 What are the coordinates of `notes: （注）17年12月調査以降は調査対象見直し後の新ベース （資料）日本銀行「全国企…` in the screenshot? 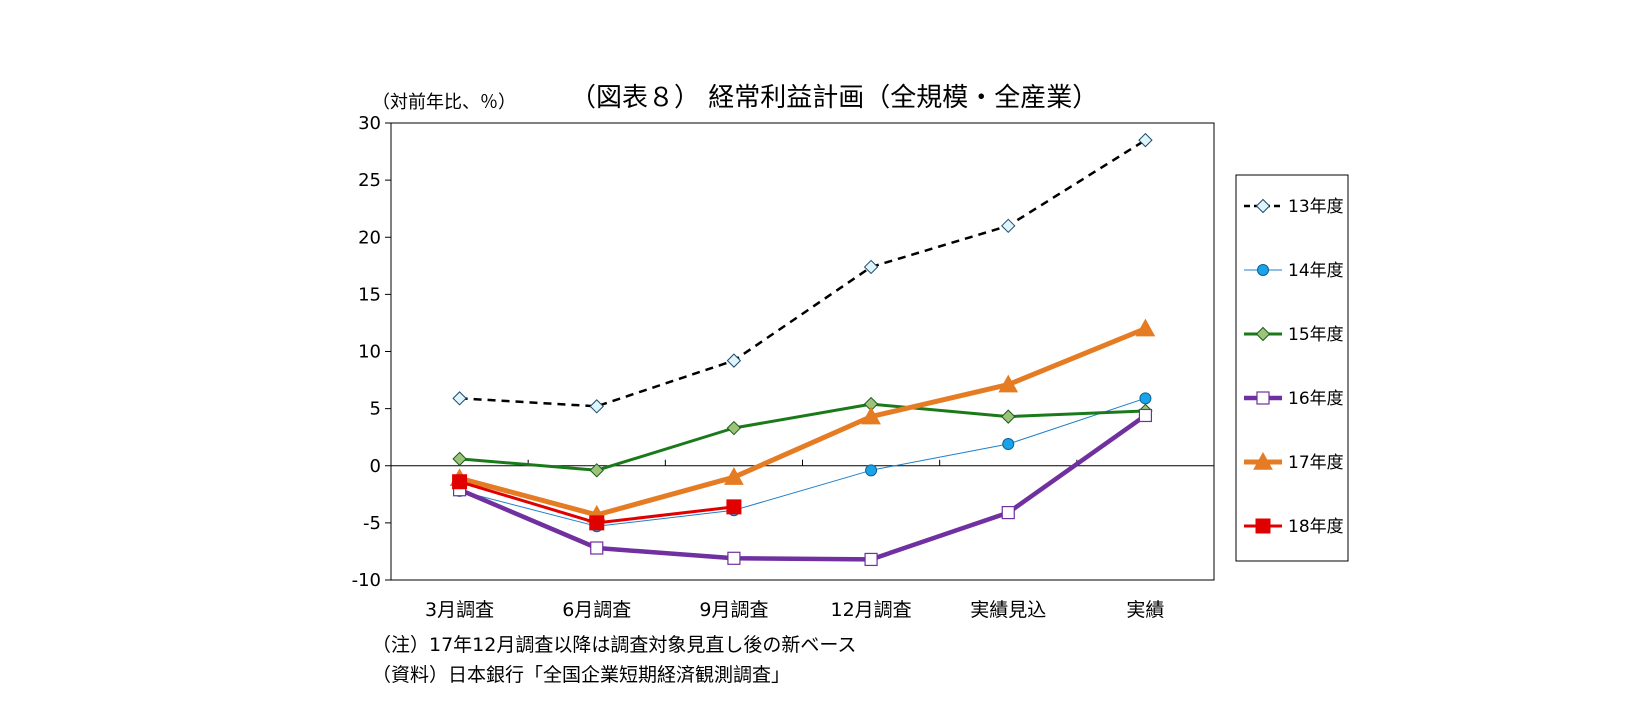 It's located at (614, 660).